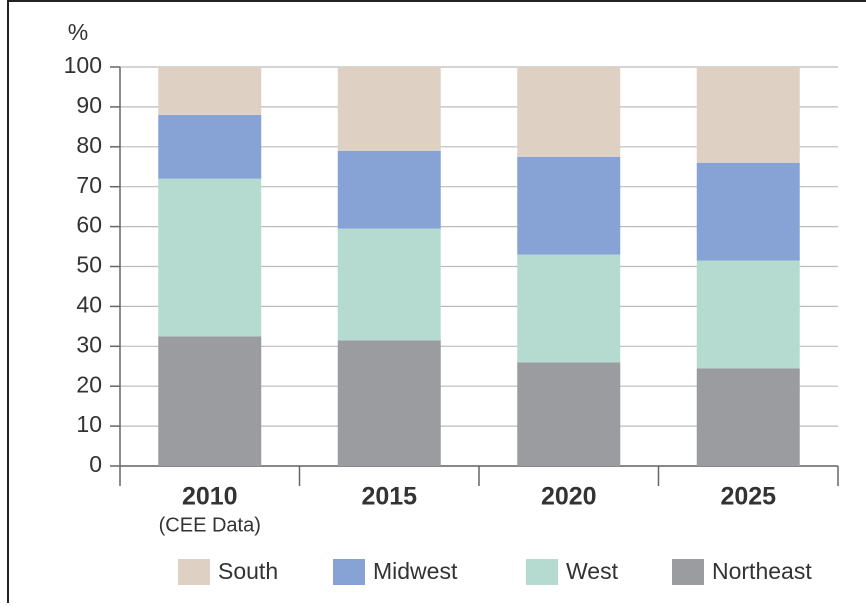 Image resolution: width=866 pixels, height=608 pixels. What do you see at coordinates (89, 145) in the screenshot?
I see `y-tick-label: 80` at bounding box center [89, 145].